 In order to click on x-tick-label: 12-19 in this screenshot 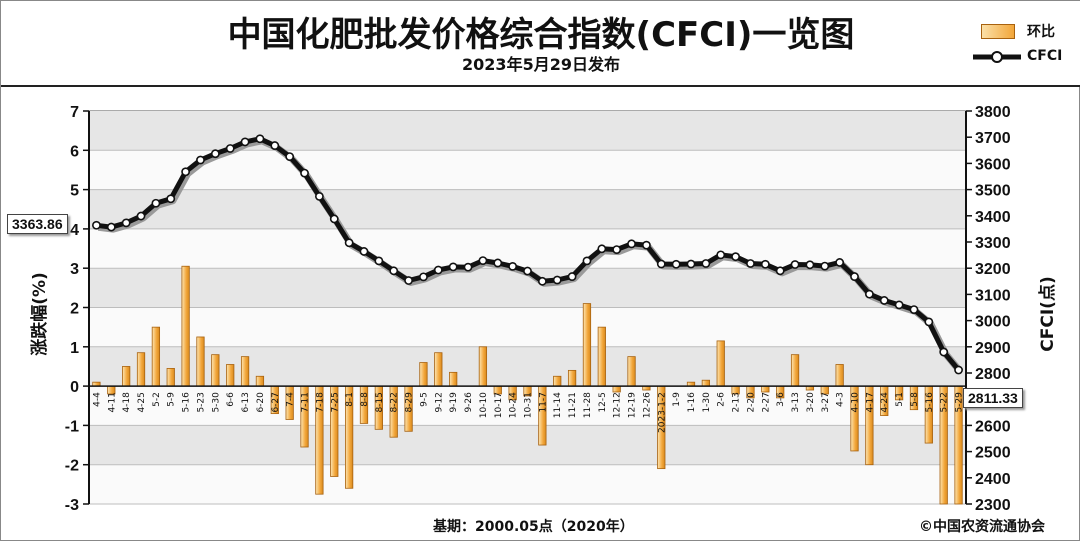, I will do `click(633, 405)`.